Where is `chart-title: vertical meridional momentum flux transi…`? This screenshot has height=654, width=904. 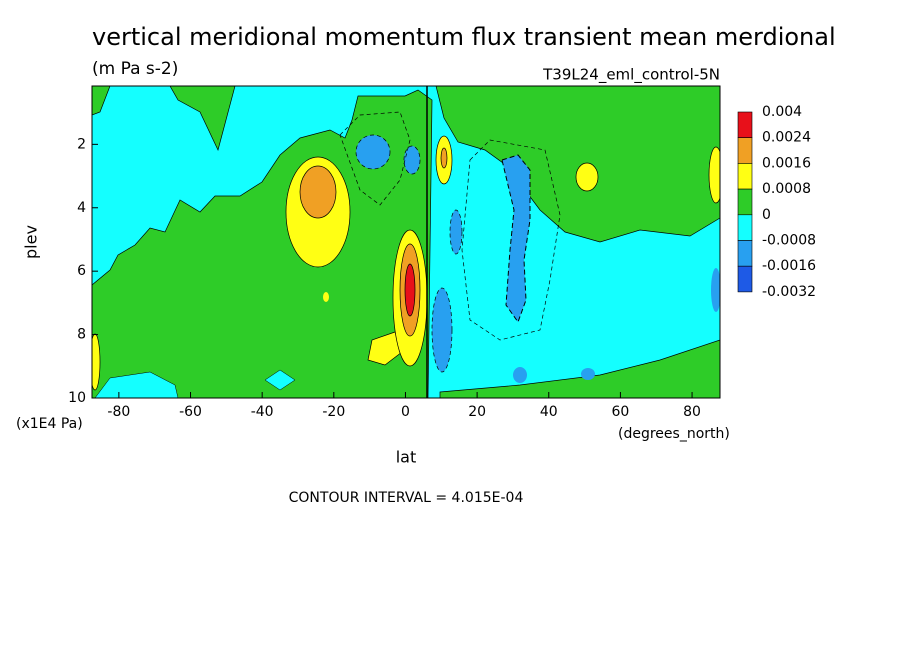
chart-title: vertical meridional momentum flux transi… is located at coordinates (464, 37).